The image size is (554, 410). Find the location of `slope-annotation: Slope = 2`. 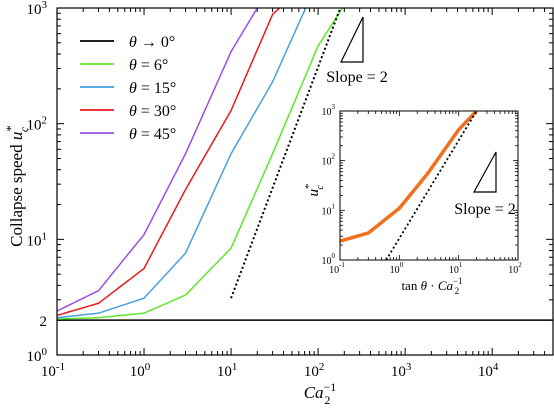

slope-annotation: Slope = 2 is located at coordinates (356, 77).